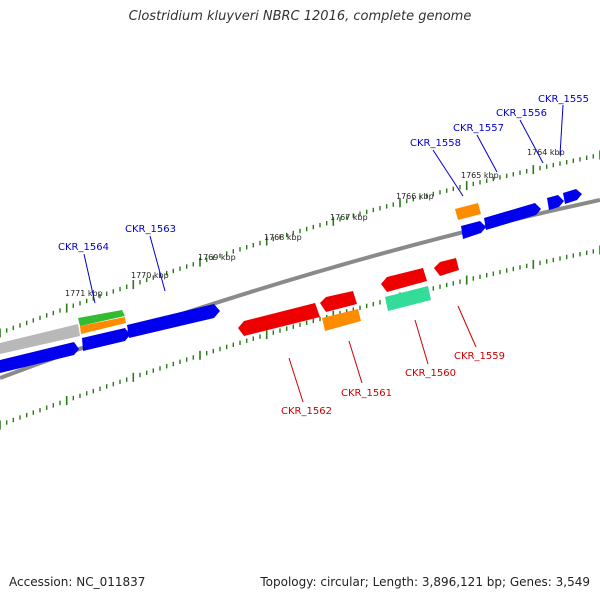 The width and height of the screenshot is (600, 600). Describe the element at coordinates (563, 99) in the screenshot. I see `gene-label: CKR_1555` at that location.